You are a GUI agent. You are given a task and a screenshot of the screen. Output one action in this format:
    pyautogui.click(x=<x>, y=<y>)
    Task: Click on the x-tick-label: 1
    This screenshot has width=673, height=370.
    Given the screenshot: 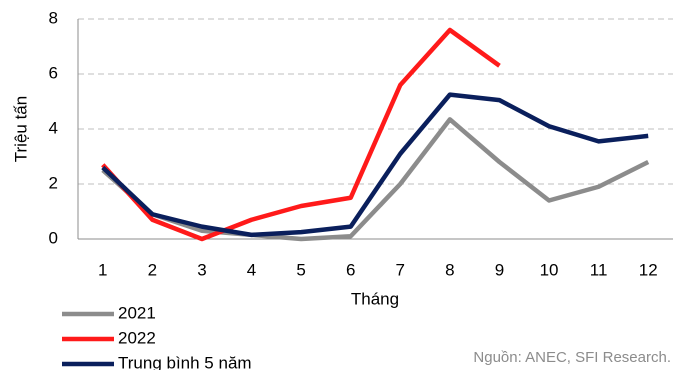 What is the action you would take?
    pyautogui.click(x=102, y=269)
    